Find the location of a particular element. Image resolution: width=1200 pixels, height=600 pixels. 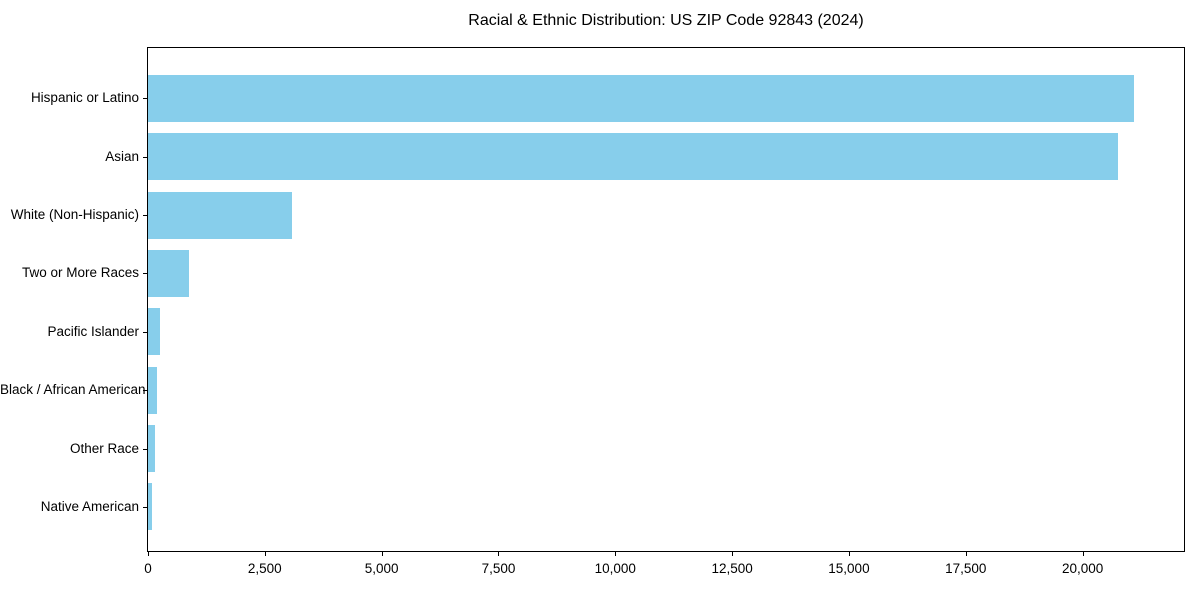

x-tick-label: 0 is located at coordinates (148, 568).